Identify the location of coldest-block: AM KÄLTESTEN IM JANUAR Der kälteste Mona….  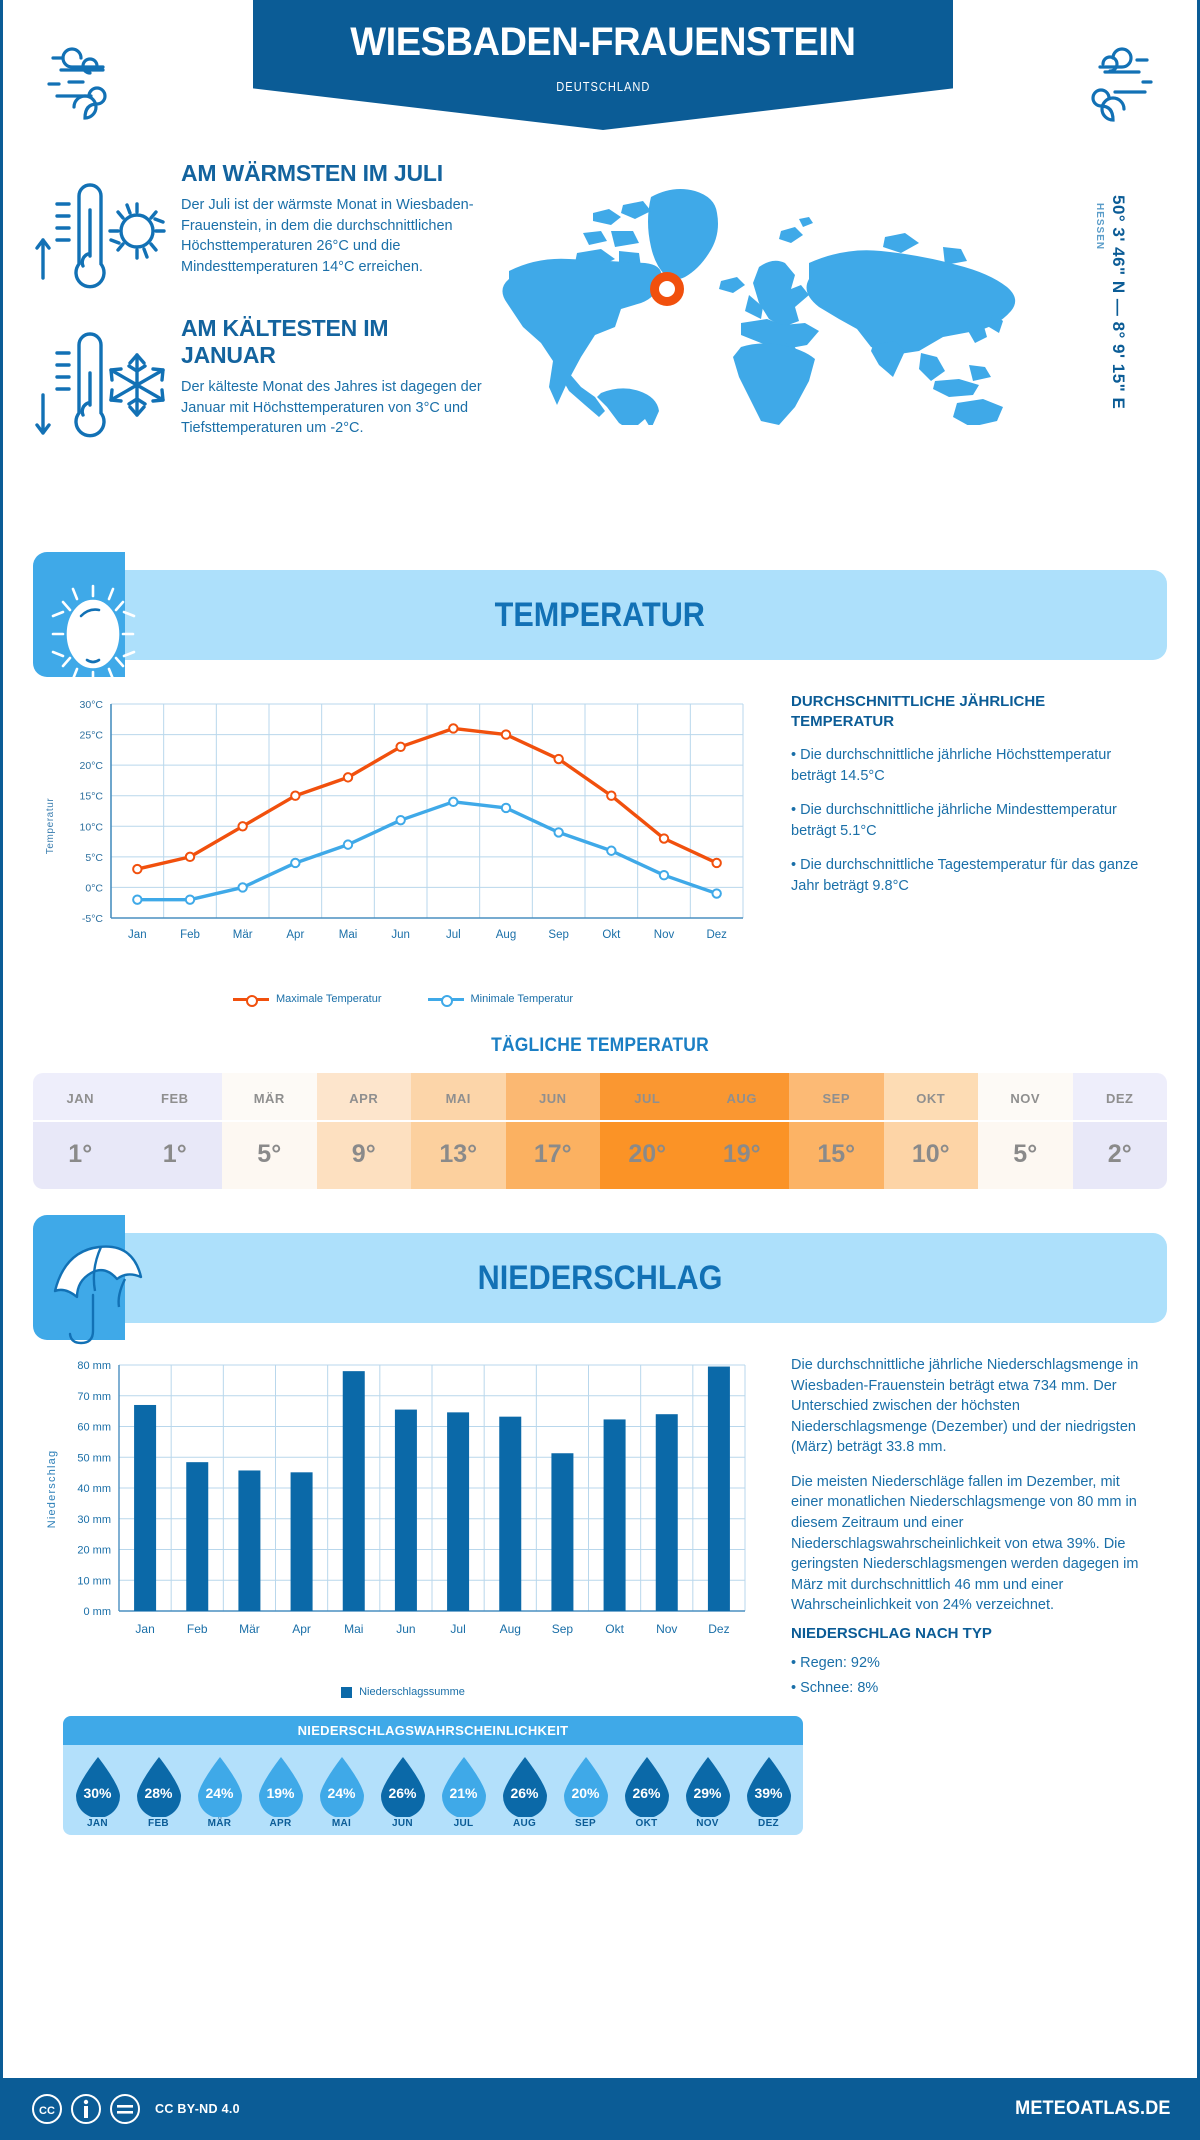
(258, 382).